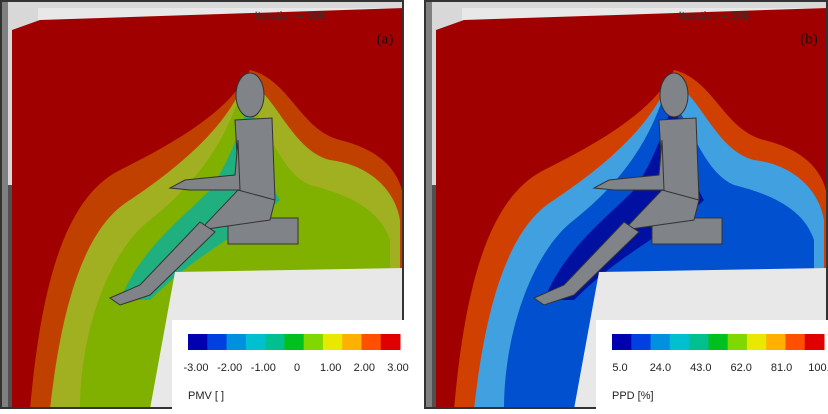  Describe the element at coordinates (195, 368) in the screenshot. I see `colorbar-tick-label: -3.00` at that location.